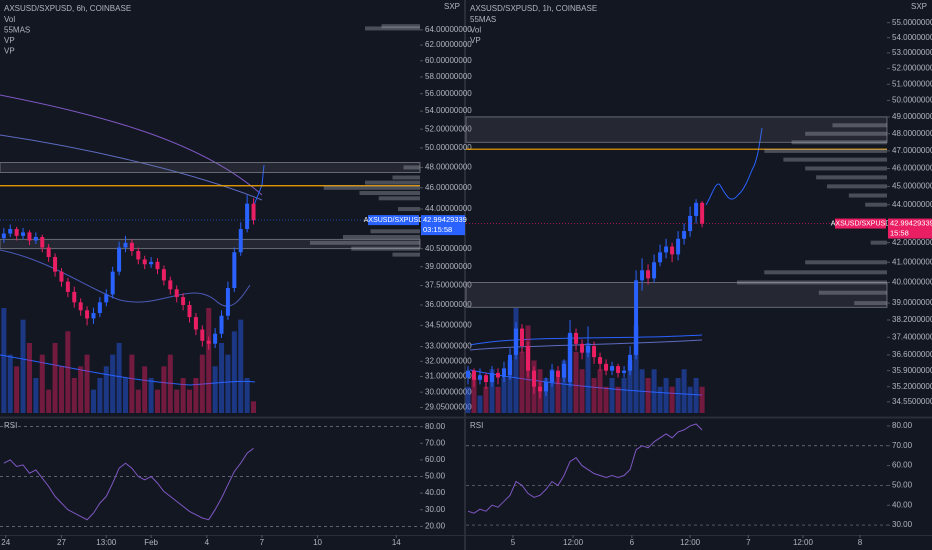 The width and height of the screenshot is (932, 550). What do you see at coordinates (448, 285) in the screenshot?
I see `y-tick-label: 37.50000000` at bounding box center [448, 285].